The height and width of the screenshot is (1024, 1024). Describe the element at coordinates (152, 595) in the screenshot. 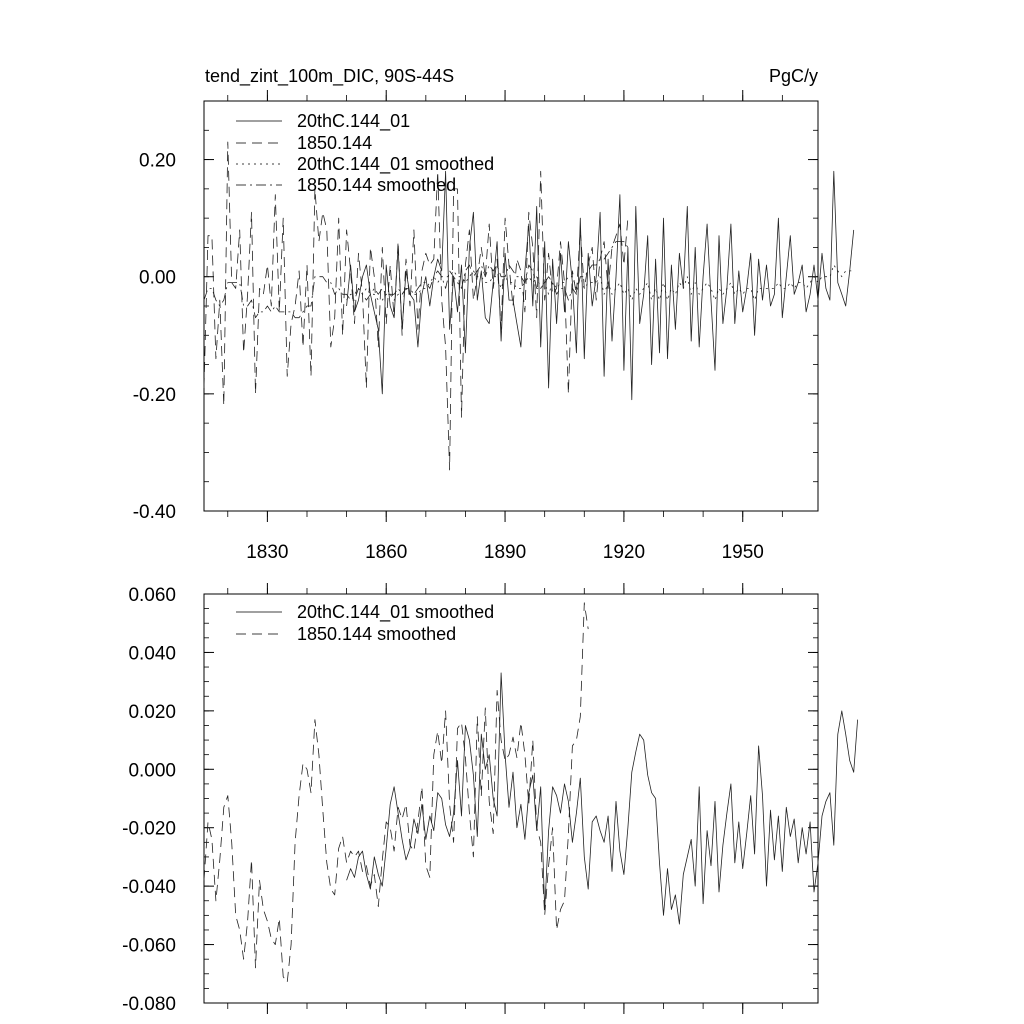

I see `bottom-ytick-label: 0.060` at that location.